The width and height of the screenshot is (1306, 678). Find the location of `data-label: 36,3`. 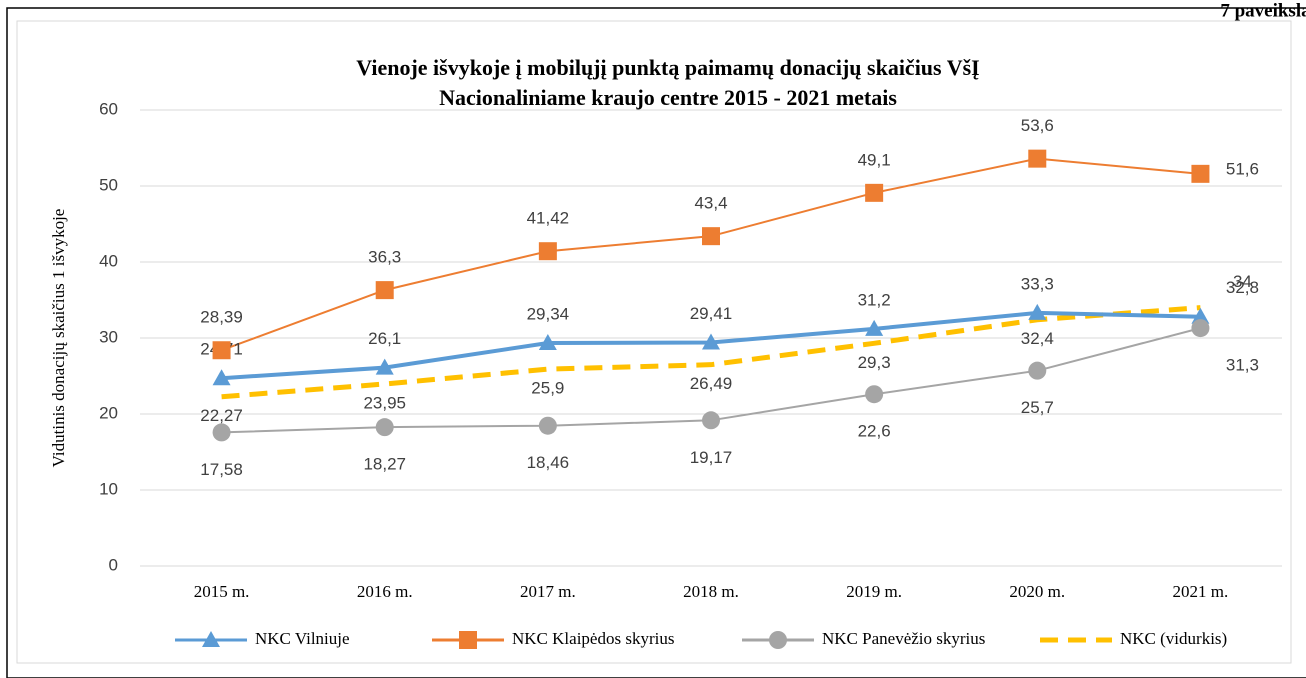

data-label: 36,3 is located at coordinates (384, 257).